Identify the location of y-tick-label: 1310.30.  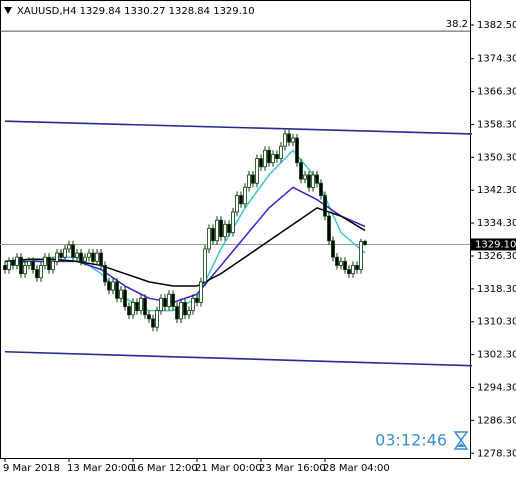
(496, 322).